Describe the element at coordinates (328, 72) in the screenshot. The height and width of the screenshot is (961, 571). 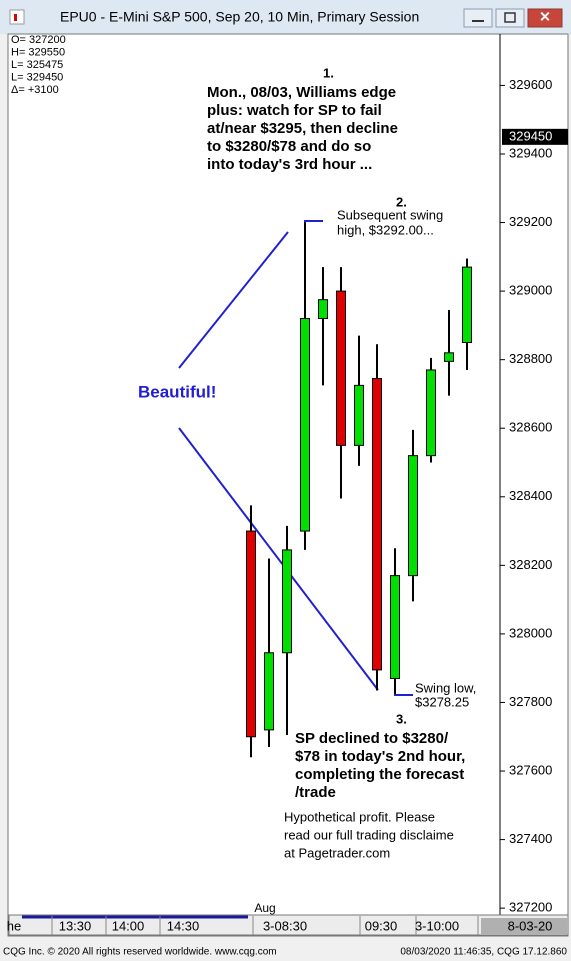
I see `annotation-number: 1.` at that location.